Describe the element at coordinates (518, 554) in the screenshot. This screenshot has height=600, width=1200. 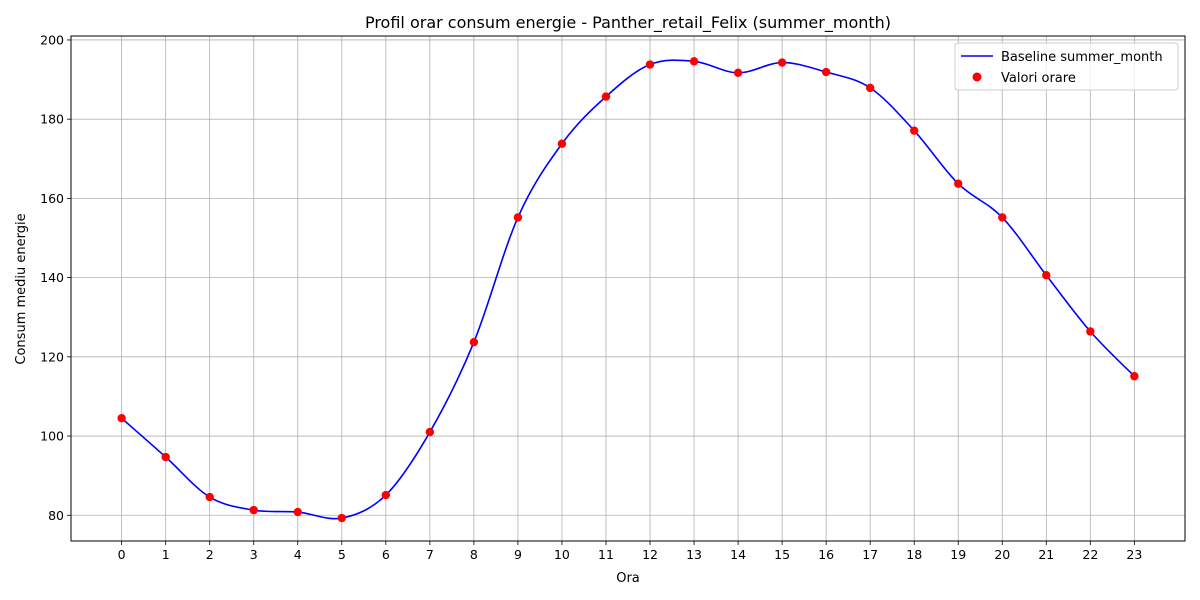
I see `x-tick-label: 9` at that location.